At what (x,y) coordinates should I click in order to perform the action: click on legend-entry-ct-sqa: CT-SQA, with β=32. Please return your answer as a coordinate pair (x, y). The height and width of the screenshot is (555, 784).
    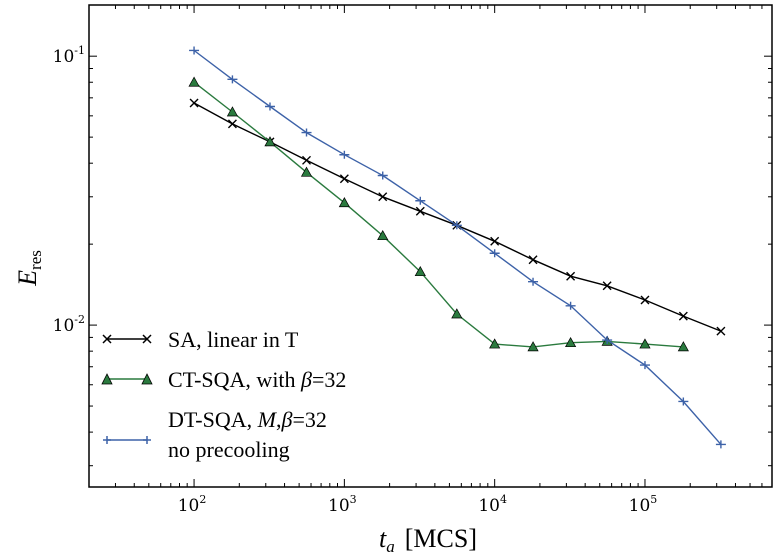
    Looking at the image, I should click on (223, 379).